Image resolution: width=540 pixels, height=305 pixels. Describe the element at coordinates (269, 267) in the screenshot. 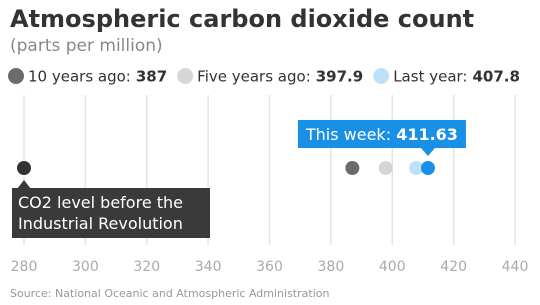

I see `x-tick-label: 360` at that location.